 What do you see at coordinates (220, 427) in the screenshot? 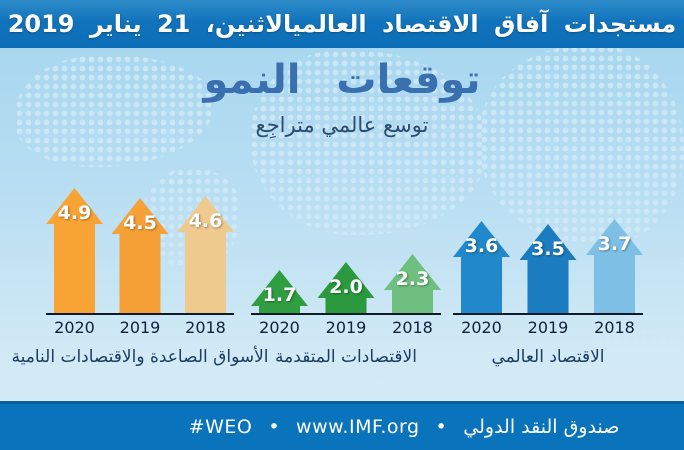
I see `weo-hashtag: #WEO` at bounding box center [220, 427].